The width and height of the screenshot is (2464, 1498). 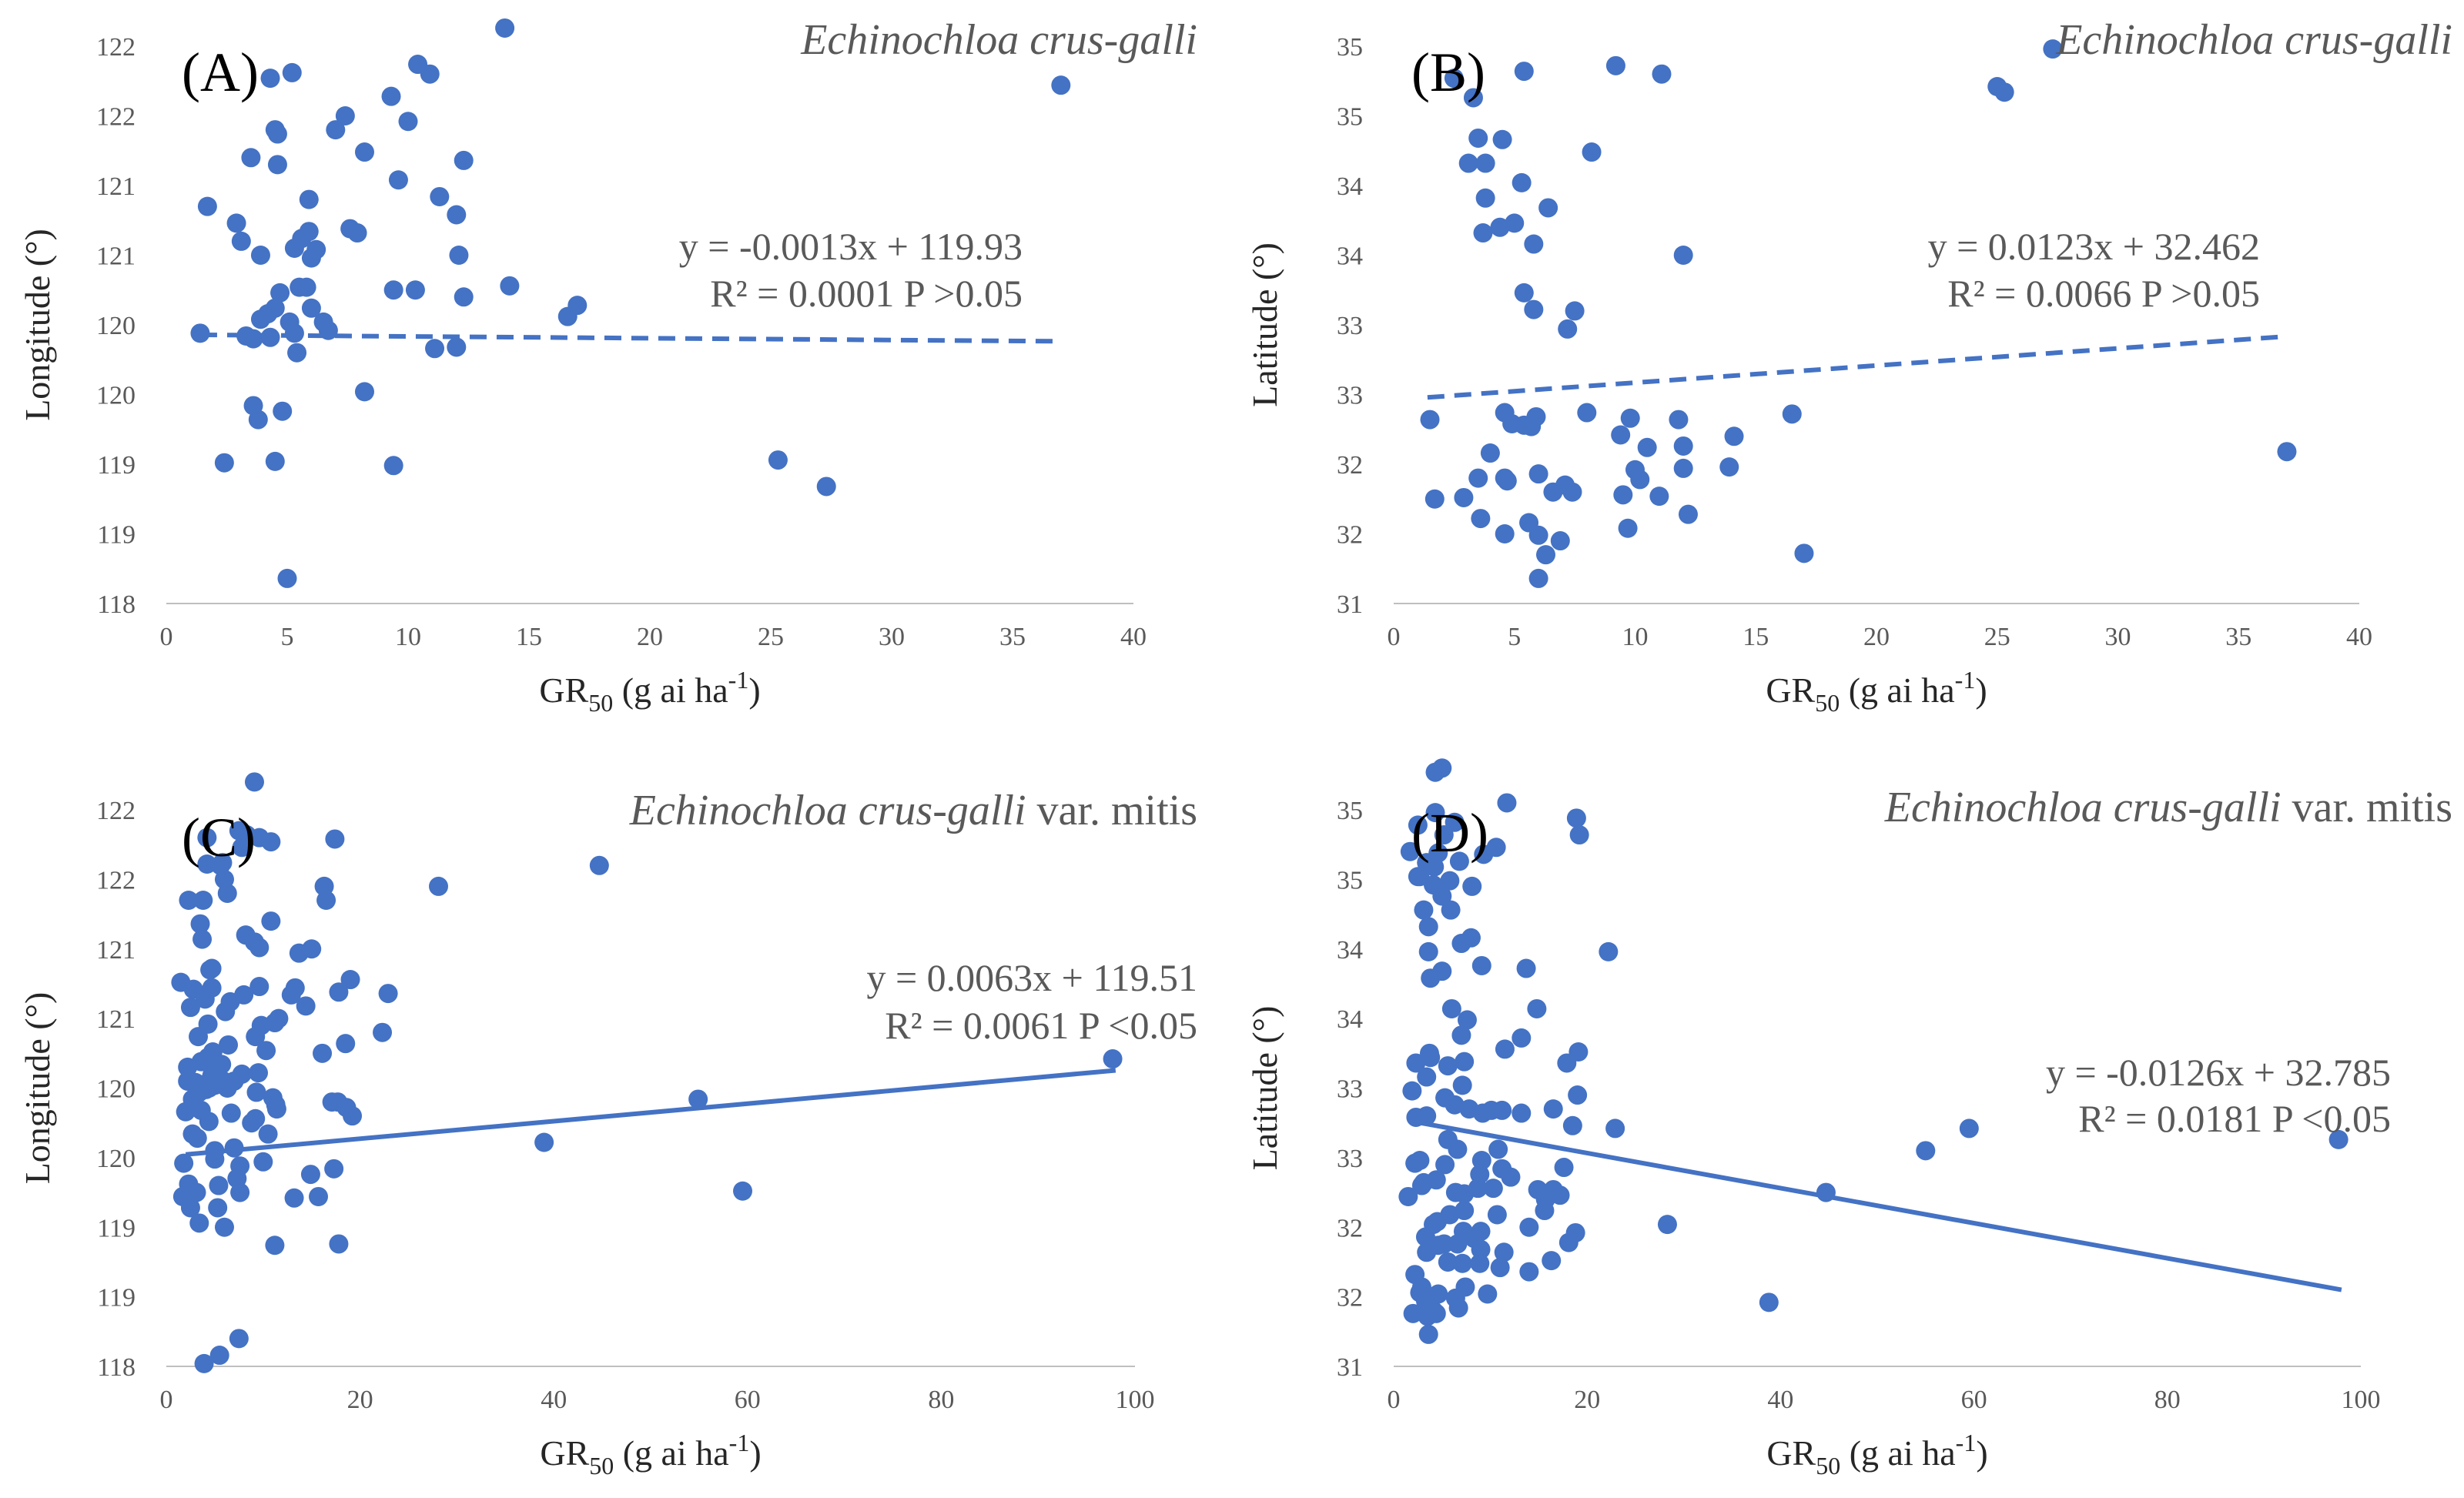 What do you see at coordinates (2118, 637) in the screenshot?
I see `x-tick-label: 30` at bounding box center [2118, 637].